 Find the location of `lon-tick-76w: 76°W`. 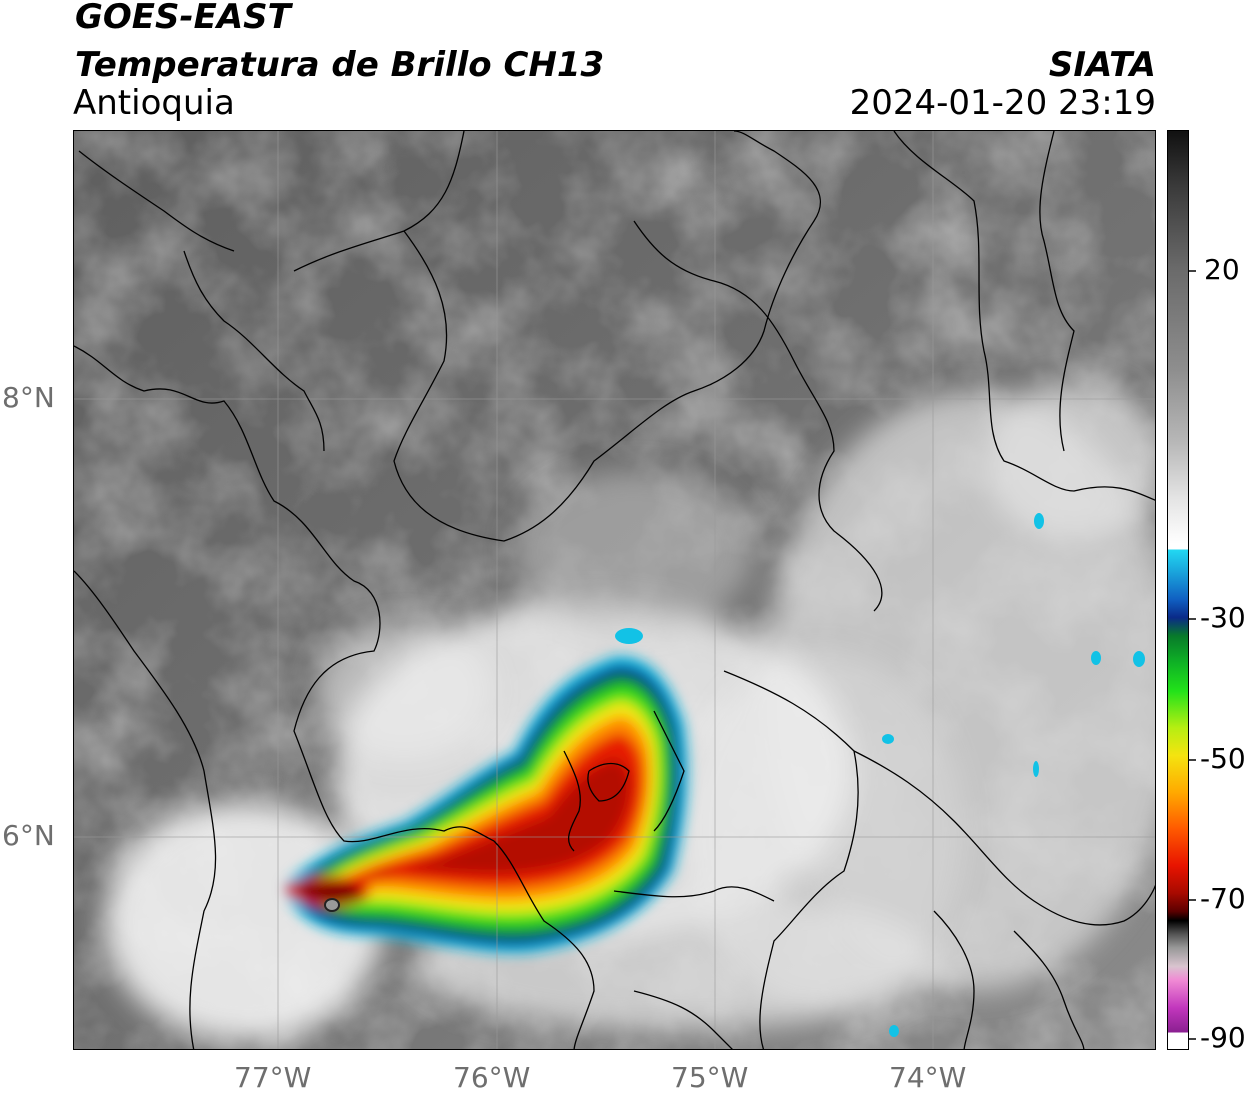

lon-tick-76w: 76°W is located at coordinates (492, 1077).